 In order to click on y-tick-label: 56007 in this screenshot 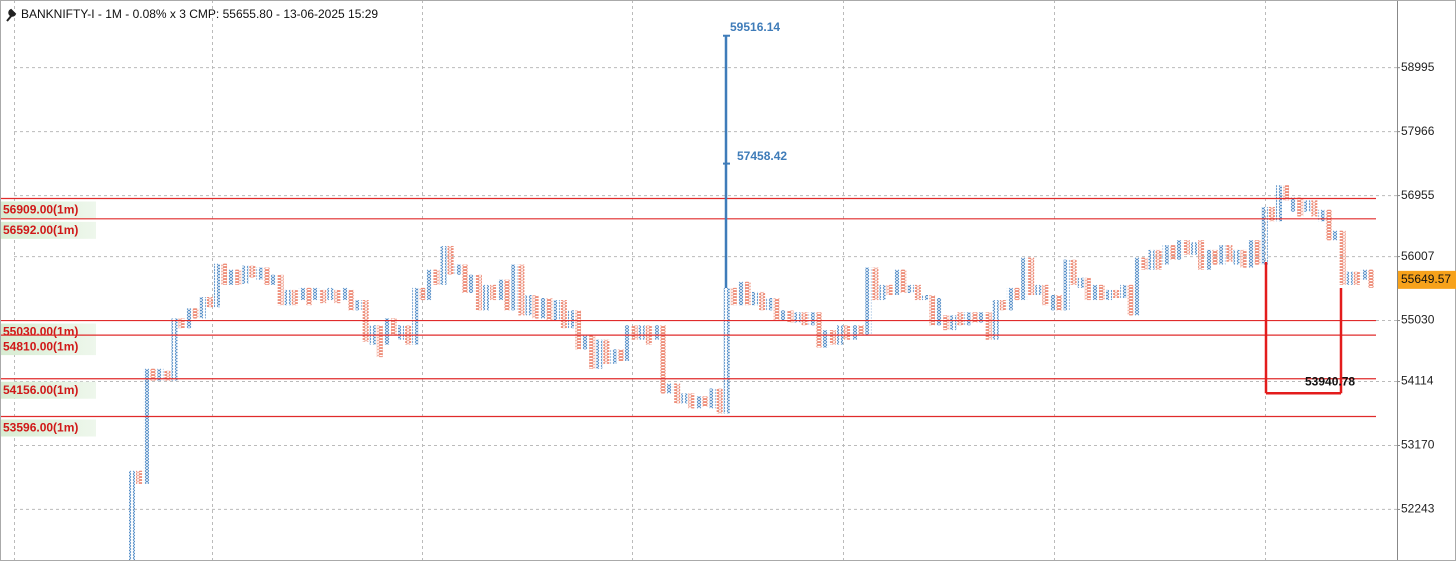, I will do `click(1418, 256)`.